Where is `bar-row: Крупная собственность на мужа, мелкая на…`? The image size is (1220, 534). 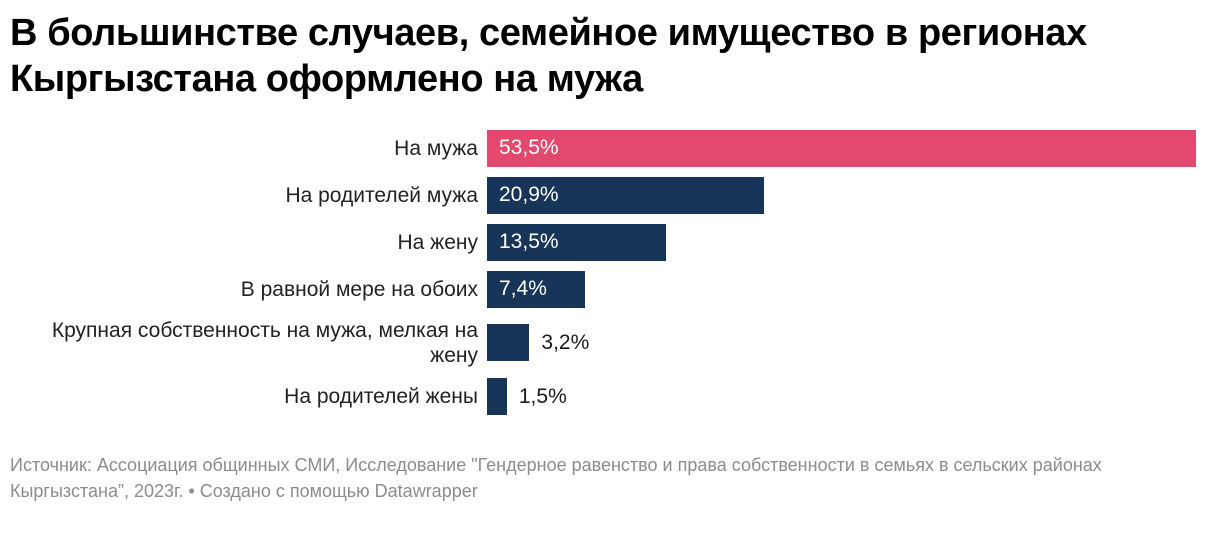 bar-row: Крупная собственность на мужа, мелкая на… is located at coordinates (609, 343).